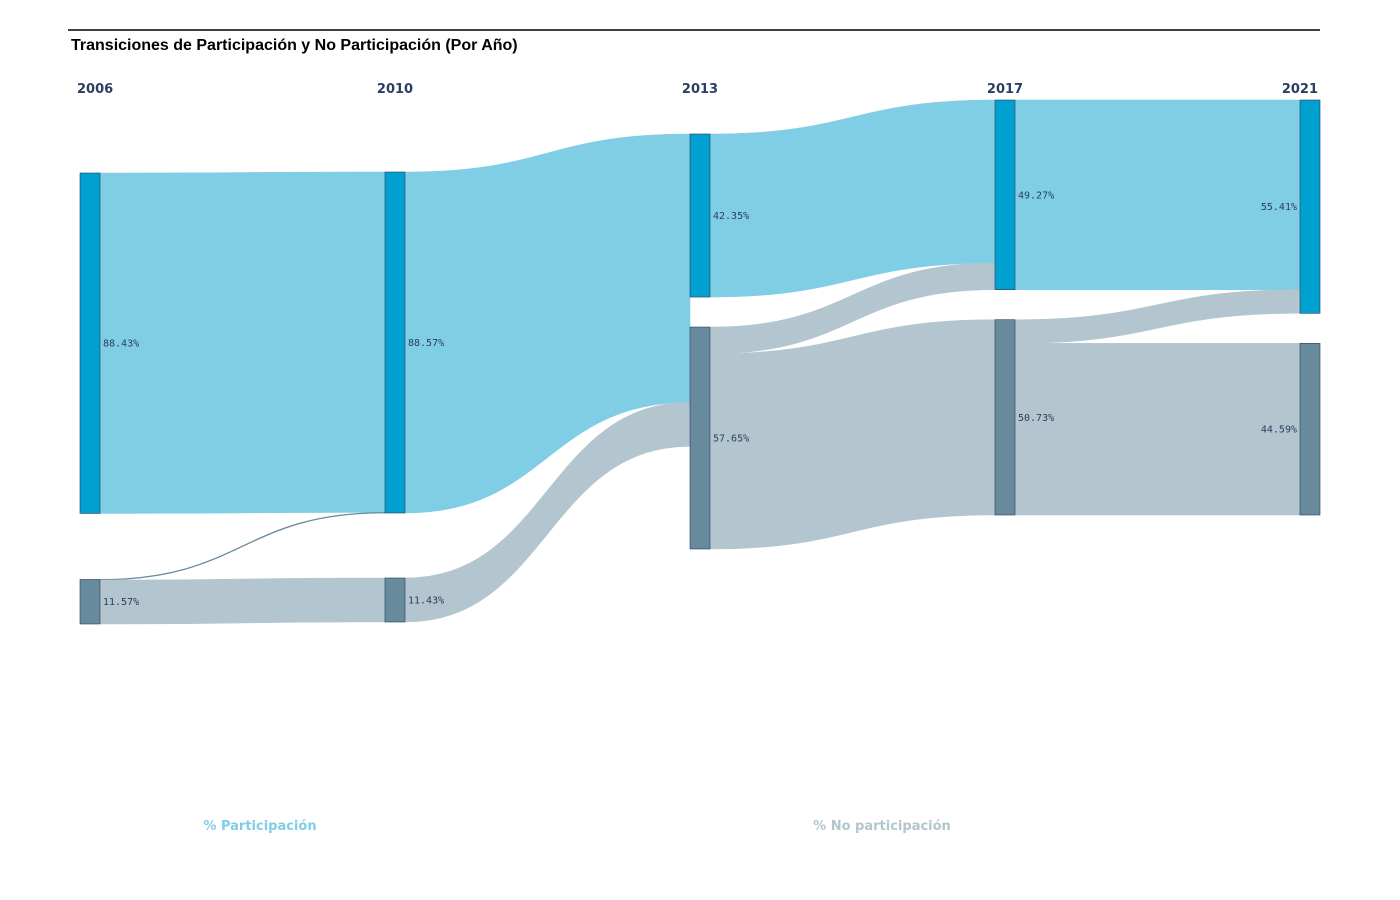 The image size is (1400, 900). What do you see at coordinates (242, 601) in the screenshot?
I see `link-2006-no-participacion-to-2010-no-participacion` at bounding box center [242, 601].